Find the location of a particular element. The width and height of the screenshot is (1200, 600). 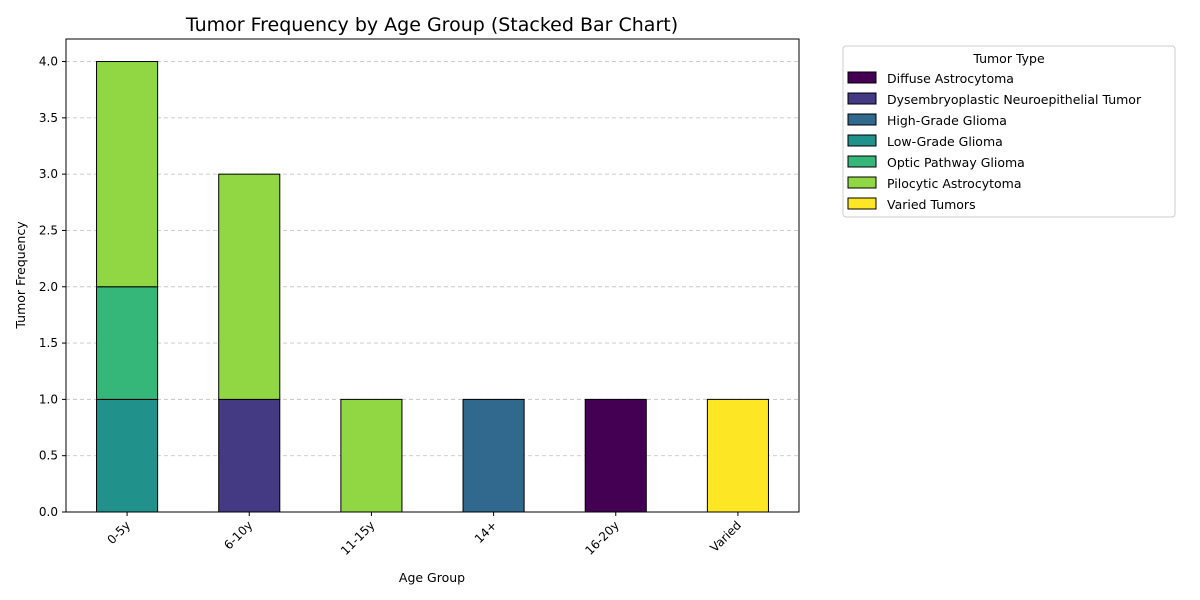

x-tick-label: 14+ is located at coordinates (486, 532).